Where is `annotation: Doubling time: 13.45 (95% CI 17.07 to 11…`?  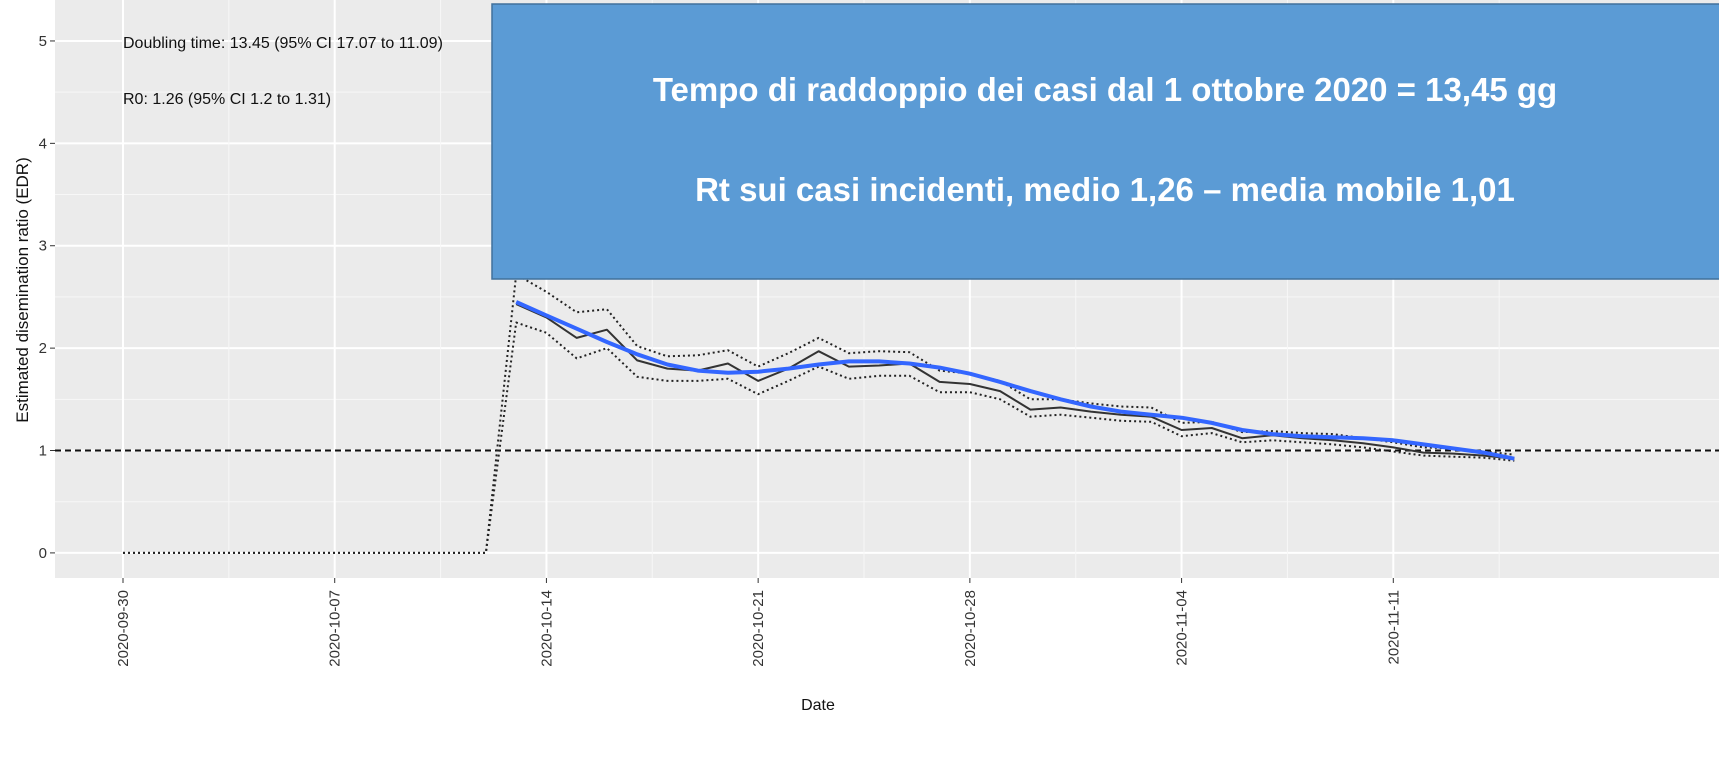 annotation: Doubling time: 13.45 (95% CI 17.07 to 11… is located at coordinates (283, 43).